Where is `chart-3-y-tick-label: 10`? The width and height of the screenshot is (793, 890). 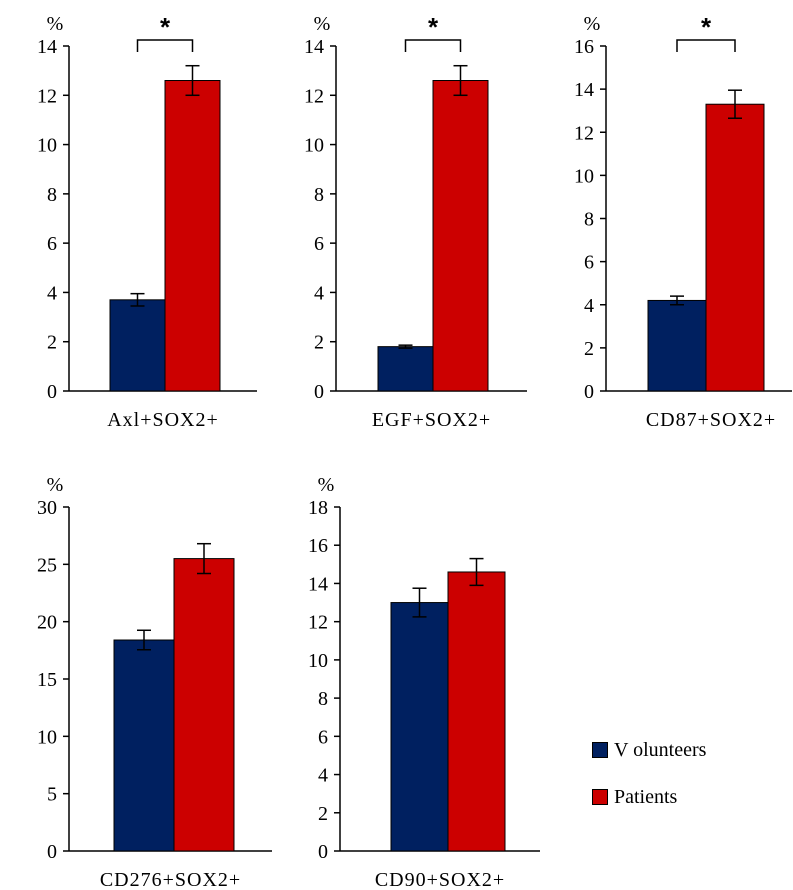
chart-3-y-tick-label: 10 is located at coordinates (584, 176).